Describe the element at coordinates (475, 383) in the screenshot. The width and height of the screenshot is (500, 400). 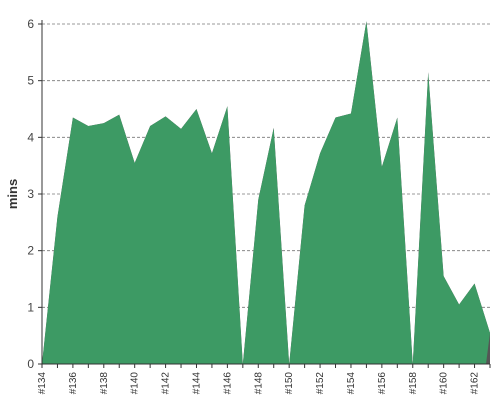
I see `x-tick-label: #162` at that location.